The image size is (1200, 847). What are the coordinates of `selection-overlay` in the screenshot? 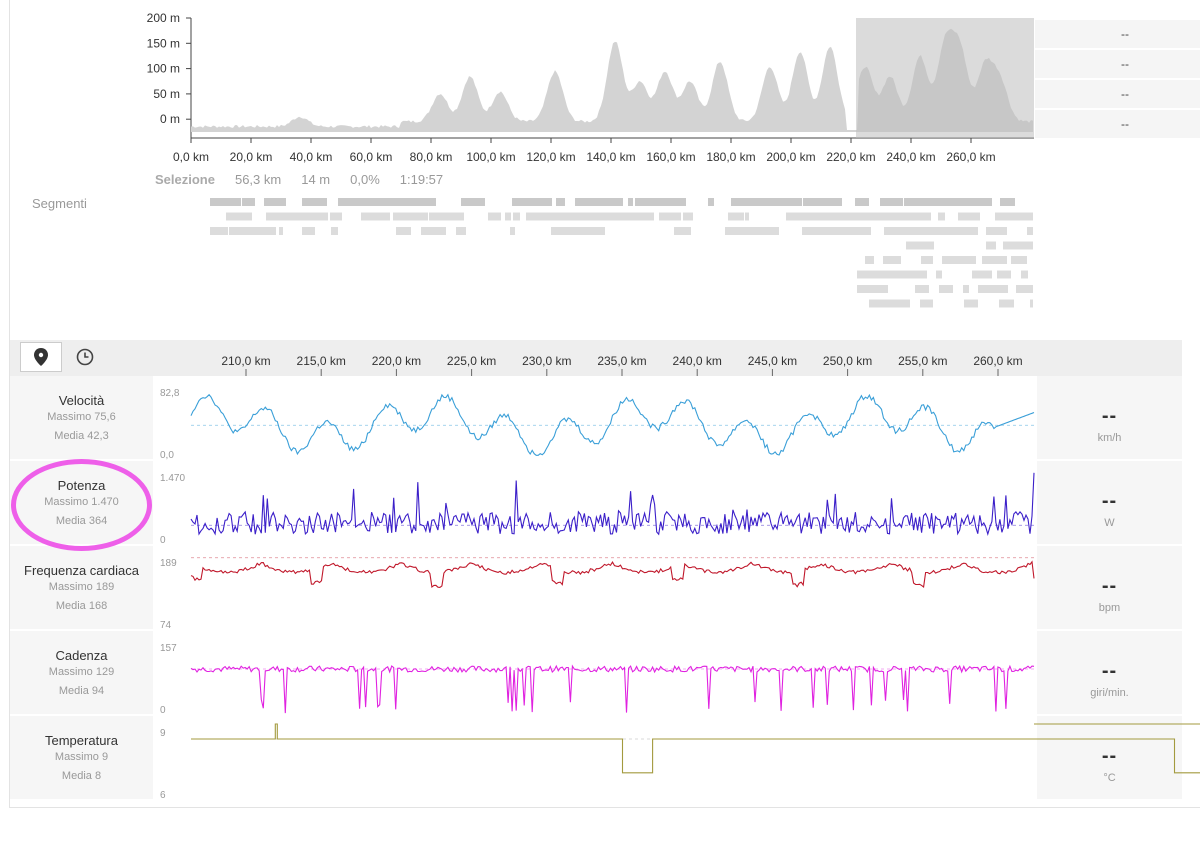 It's located at (945, 78).